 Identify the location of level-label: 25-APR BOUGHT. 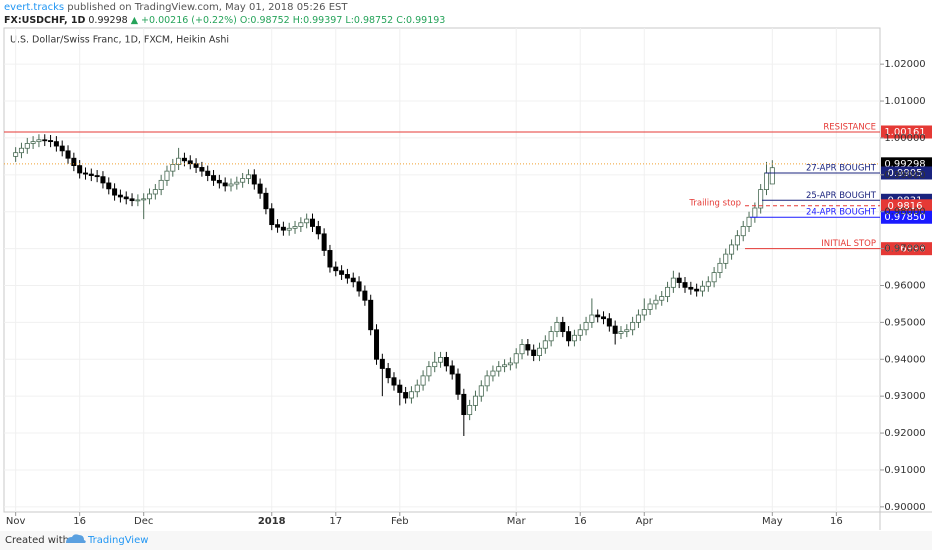
(841, 196).